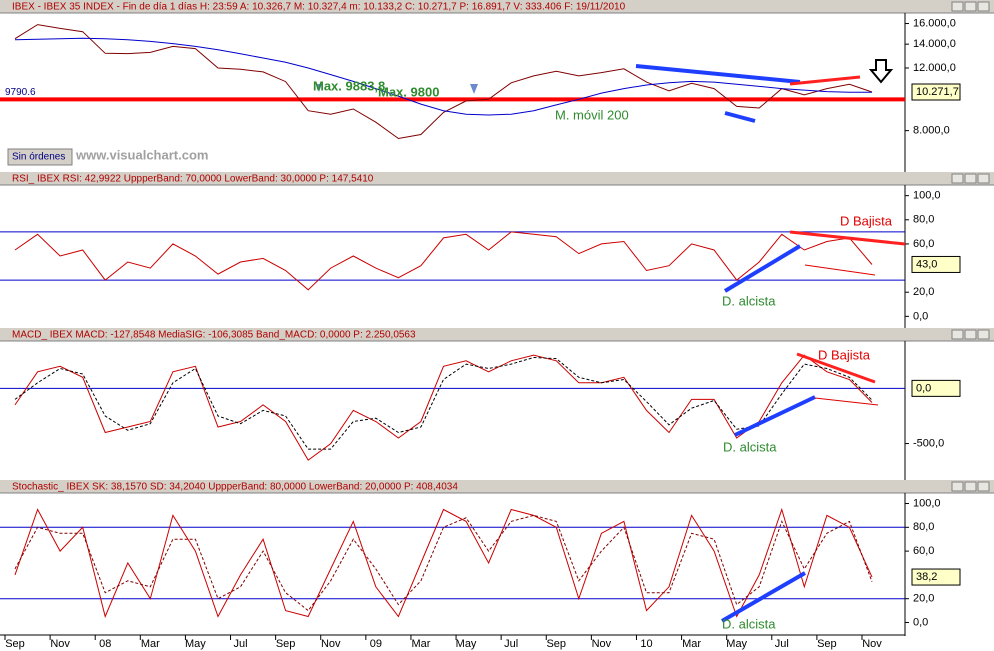 The image size is (994, 651). I want to click on last-value-label: 10.271,7, so click(937, 92).